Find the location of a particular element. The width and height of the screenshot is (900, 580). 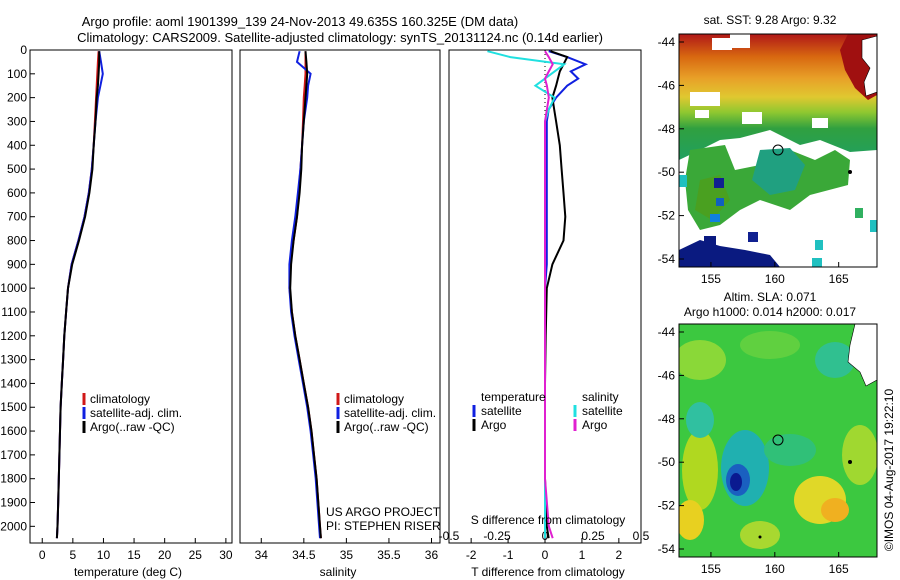

x-tick-label: -1 is located at coordinates (508, 555).